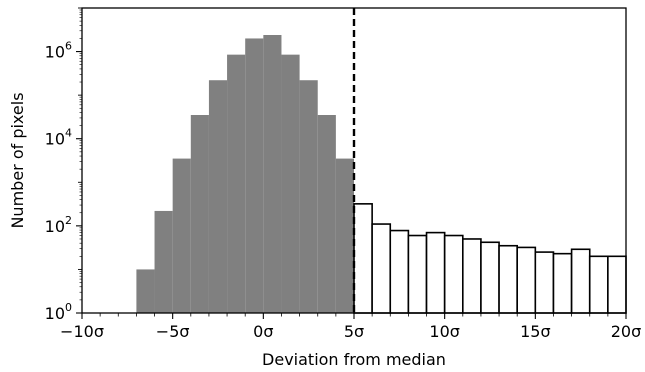  What do you see at coordinates (535, 331) in the screenshot?
I see `x-tick-label: 15σ` at bounding box center [535, 331].